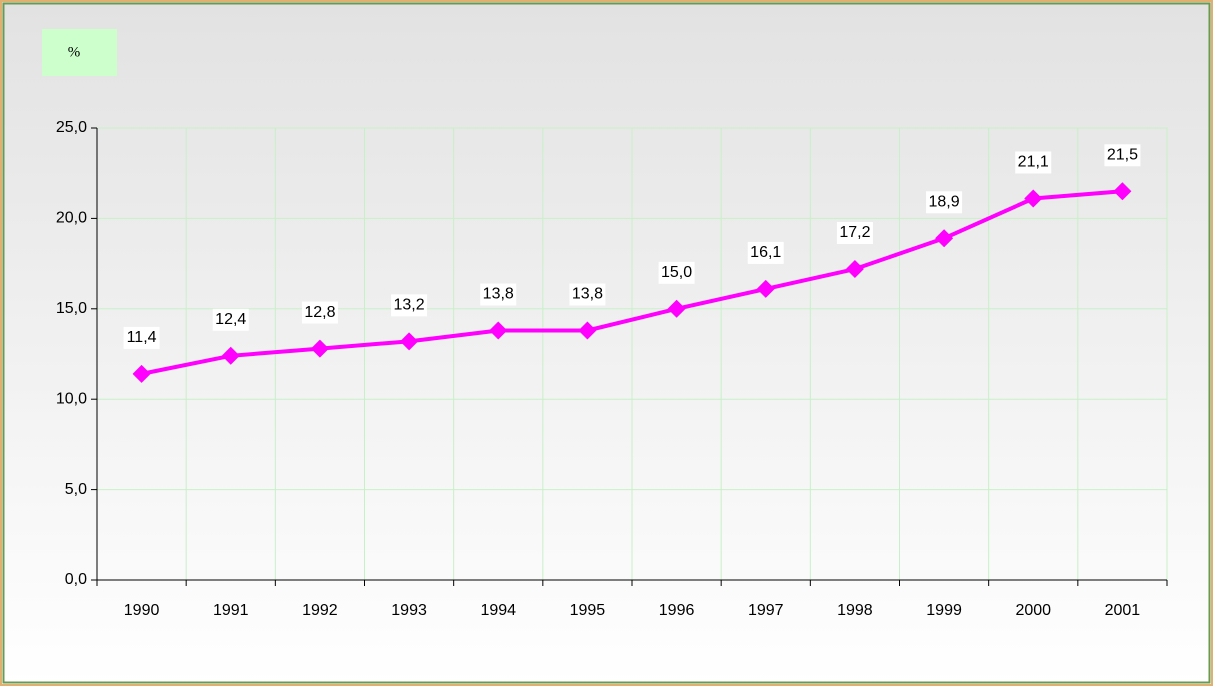  I want to click on data-label: 16,1, so click(765, 252).